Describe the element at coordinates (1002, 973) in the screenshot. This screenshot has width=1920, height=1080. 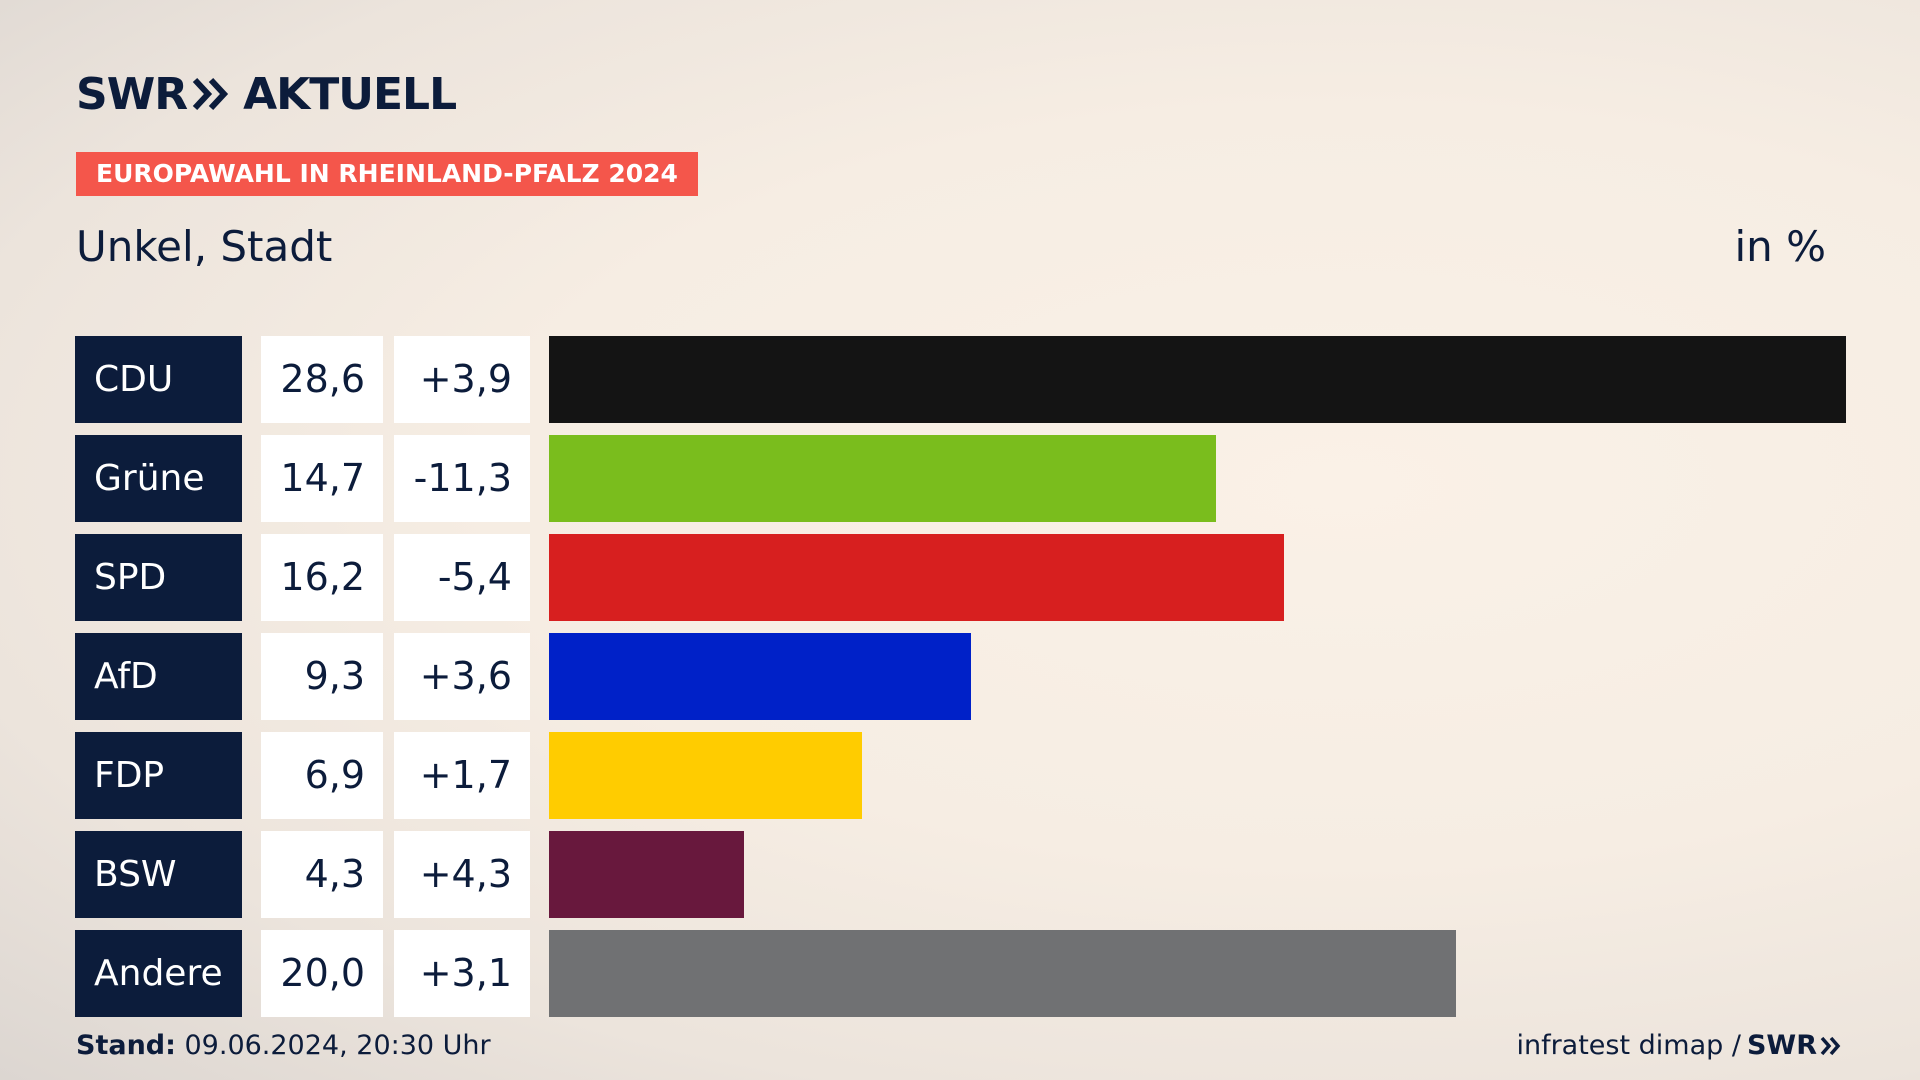
I see `bar-andere` at that location.